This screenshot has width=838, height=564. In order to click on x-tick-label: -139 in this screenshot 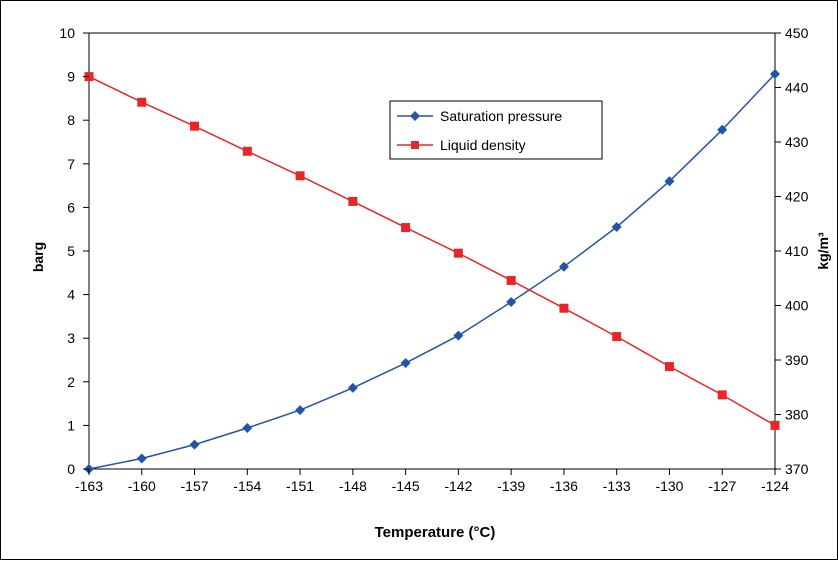, I will do `click(511, 486)`.